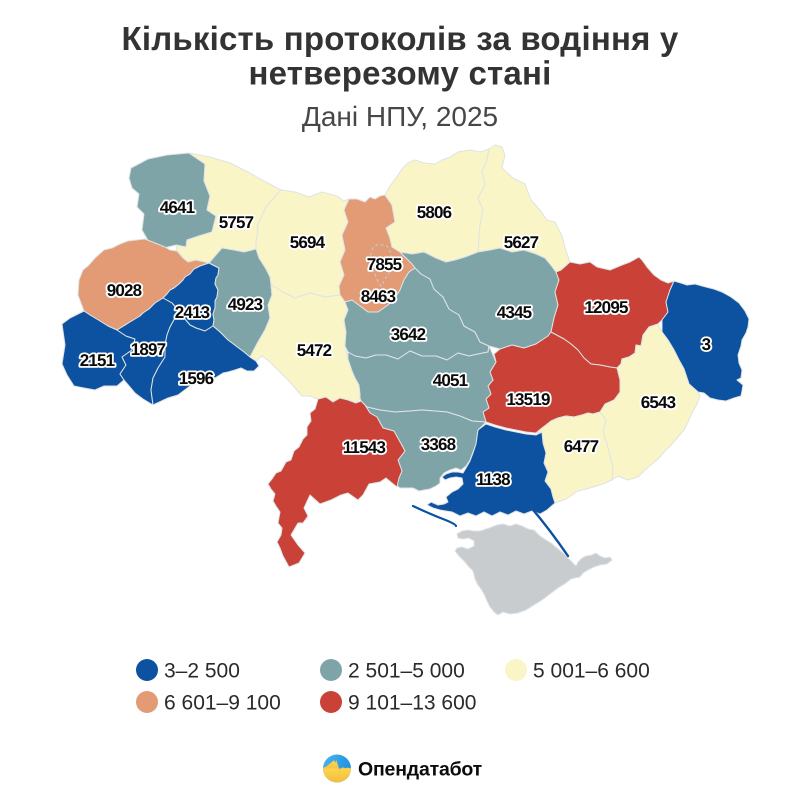  What do you see at coordinates (528, 399) in the screenshot?
I see `svg-text: 13519` at bounding box center [528, 399].